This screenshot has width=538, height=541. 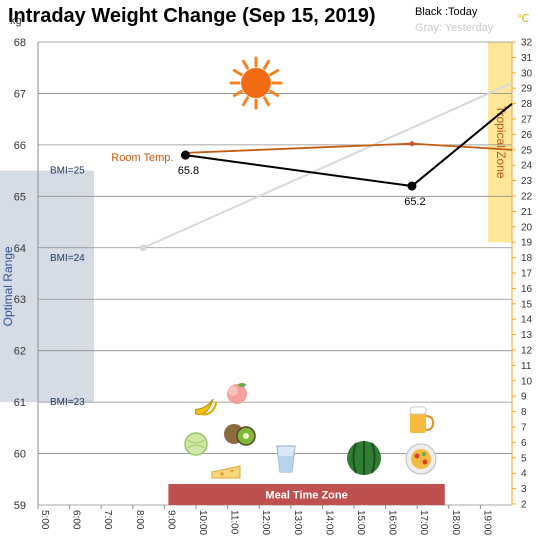 I want to click on y-tick-label: 65, so click(x=20, y=197).